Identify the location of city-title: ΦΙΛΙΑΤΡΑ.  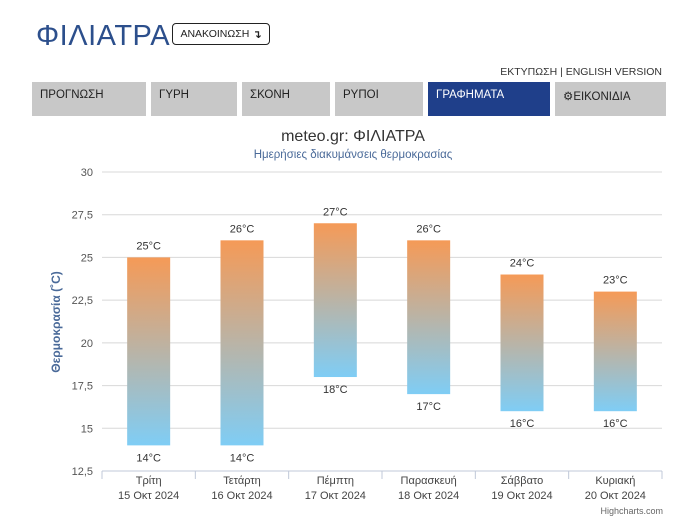
(103, 36).